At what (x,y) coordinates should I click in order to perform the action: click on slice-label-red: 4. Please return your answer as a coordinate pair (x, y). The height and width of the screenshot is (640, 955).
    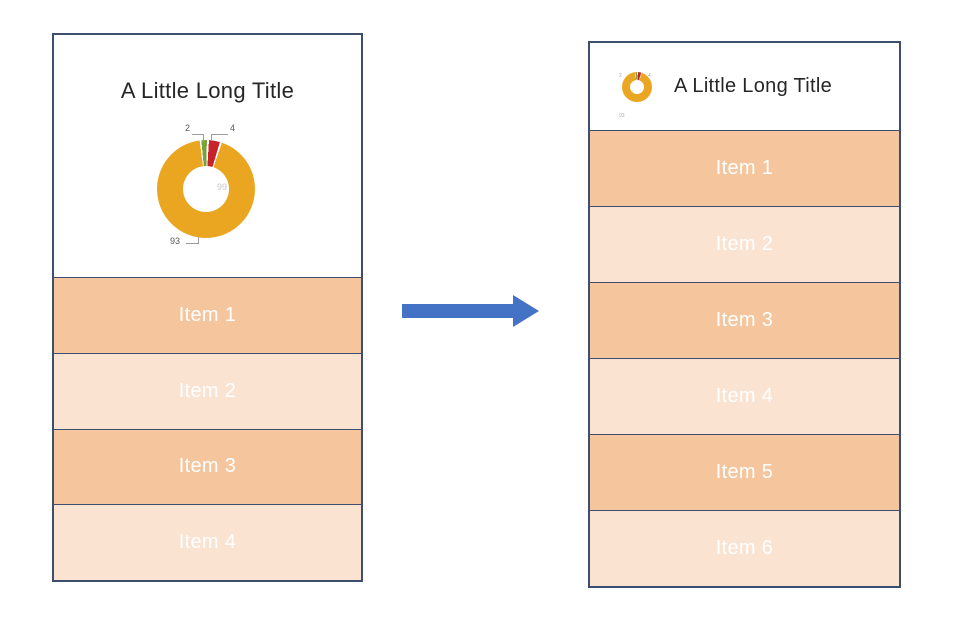
    Looking at the image, I should click on (233, 128).